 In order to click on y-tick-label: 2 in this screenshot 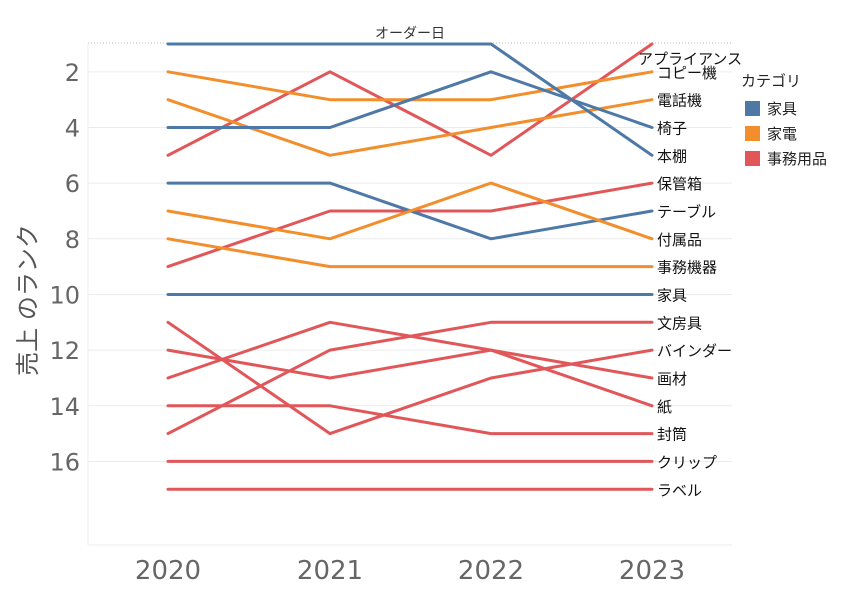, I will do `click(72, 73)`.